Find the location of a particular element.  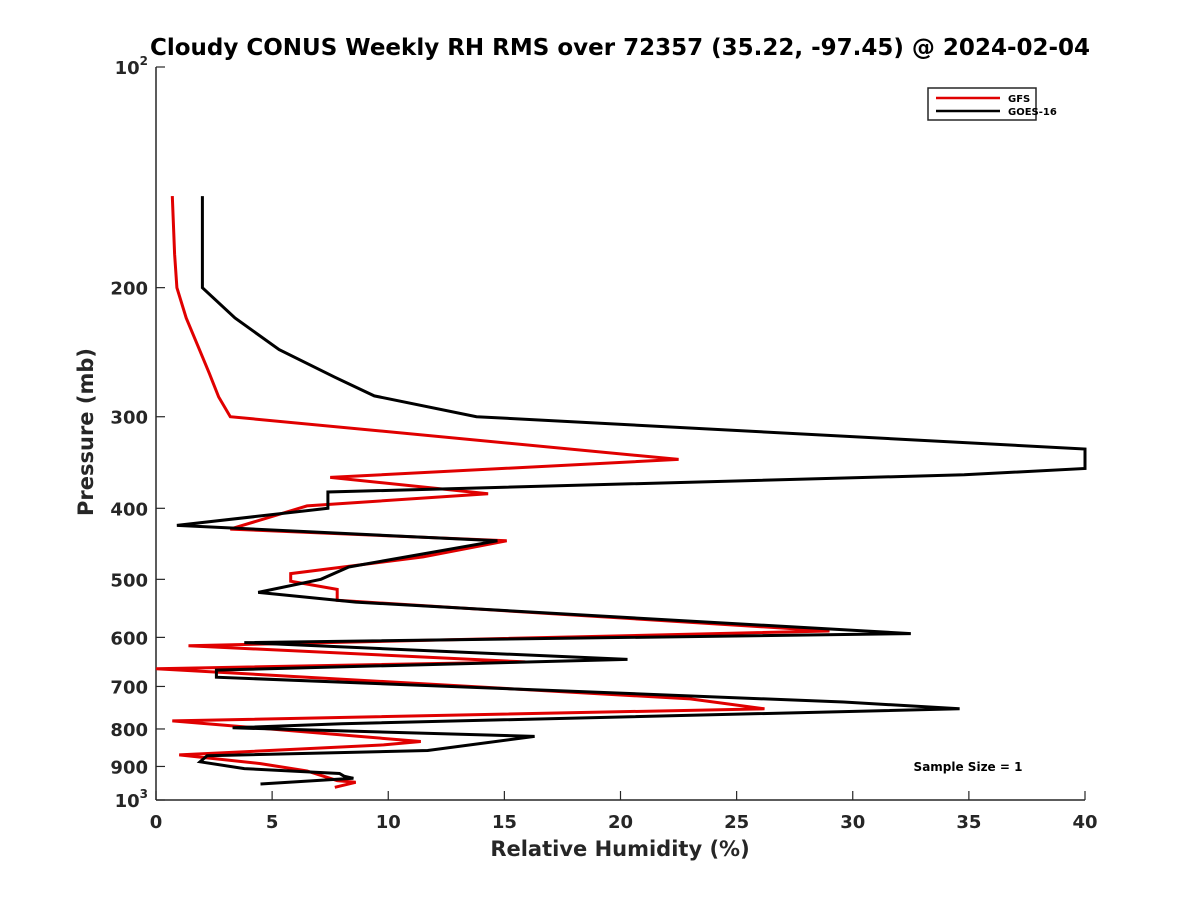

legend-label: GOES-16 is located at coordinates (1032, 112).